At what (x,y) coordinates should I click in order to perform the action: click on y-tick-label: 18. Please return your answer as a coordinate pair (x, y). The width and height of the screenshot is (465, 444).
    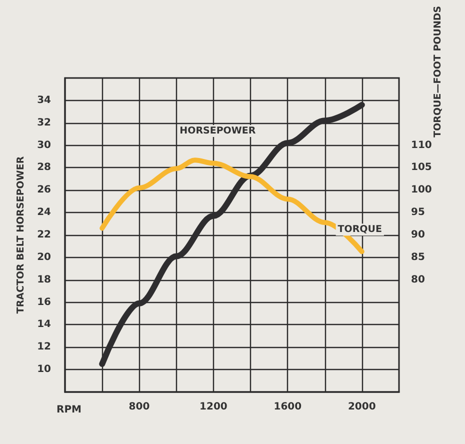
    Looking at the image, I should click on (44, 280).